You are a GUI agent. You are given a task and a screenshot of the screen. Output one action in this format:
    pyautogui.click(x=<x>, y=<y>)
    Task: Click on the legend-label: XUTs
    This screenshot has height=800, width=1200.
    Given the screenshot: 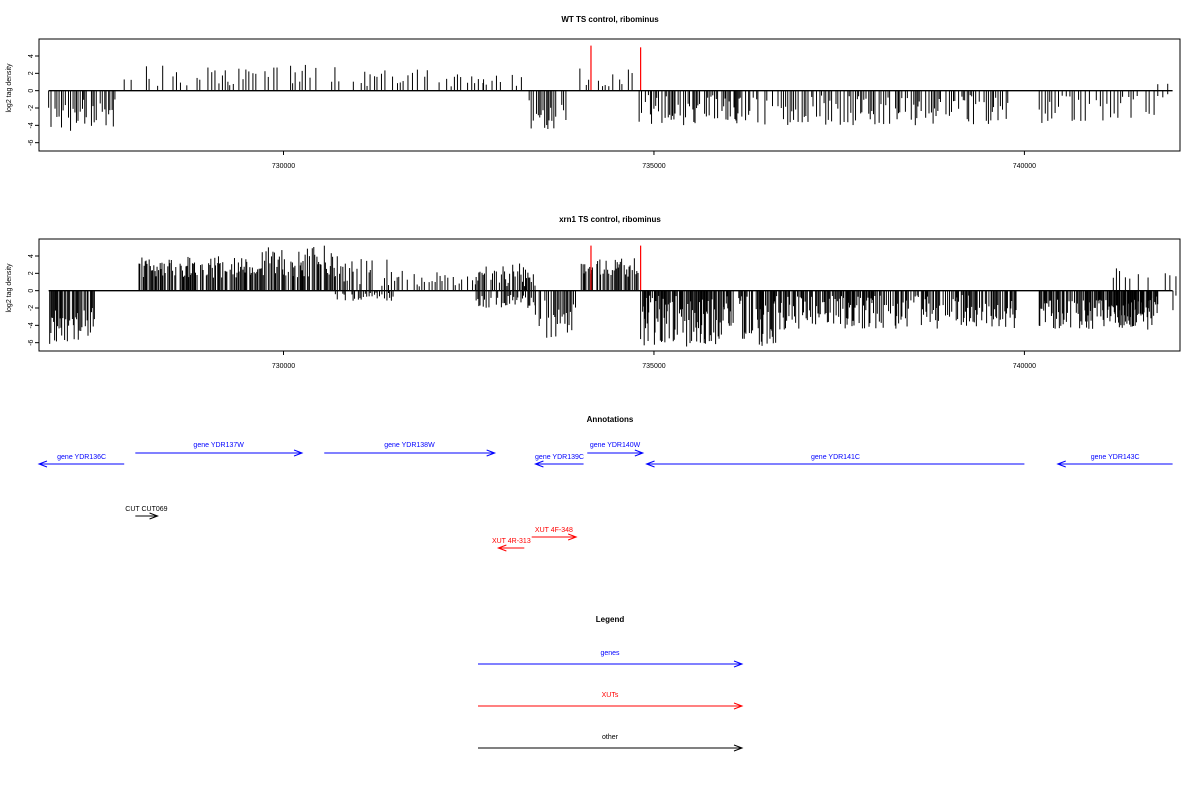 What is the action you would take?
    pyautogui.click(x=610, y=695)
    